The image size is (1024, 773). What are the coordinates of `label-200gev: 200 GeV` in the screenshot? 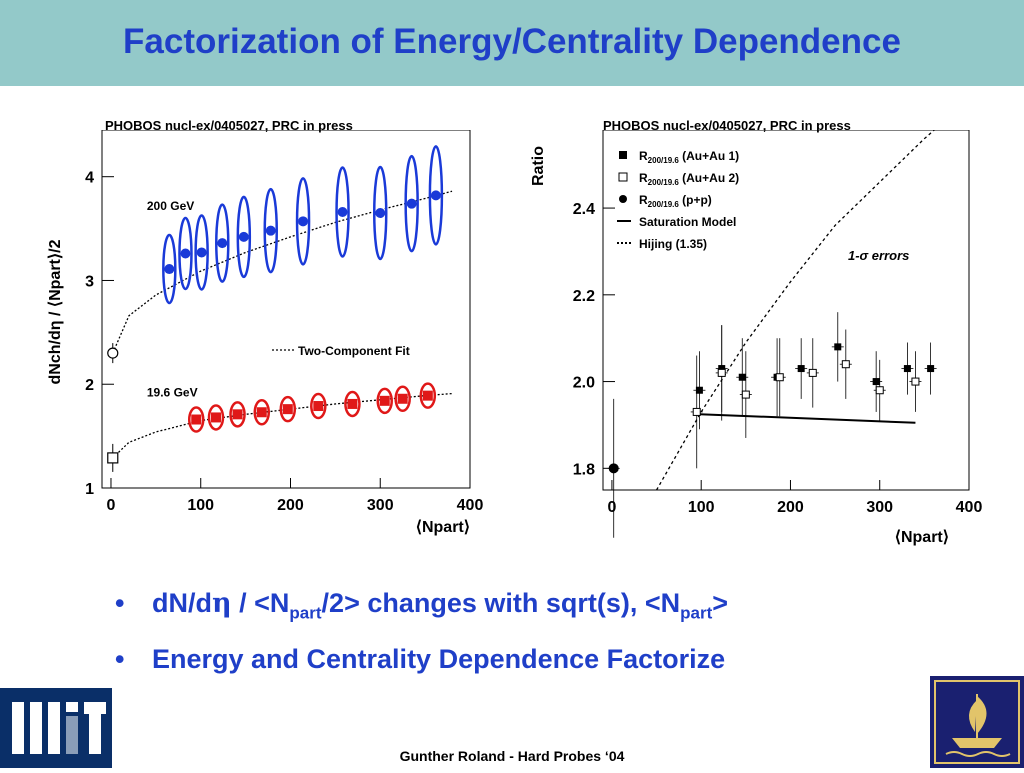 It's located at (170, 206).